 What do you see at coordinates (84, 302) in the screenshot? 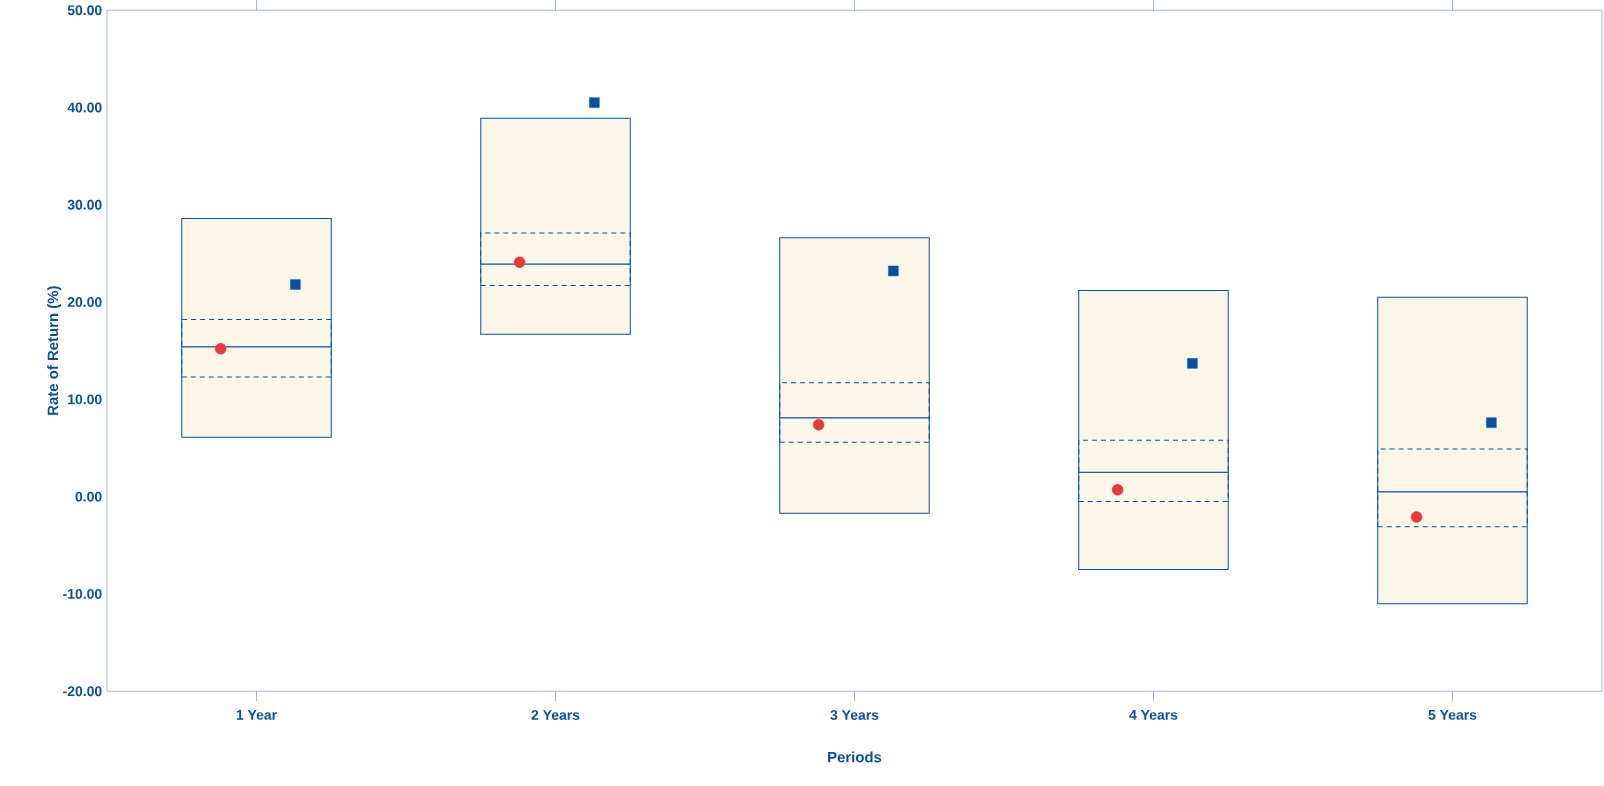
I see `y-tick-label: 20.00` at bounding box center [84, 302].